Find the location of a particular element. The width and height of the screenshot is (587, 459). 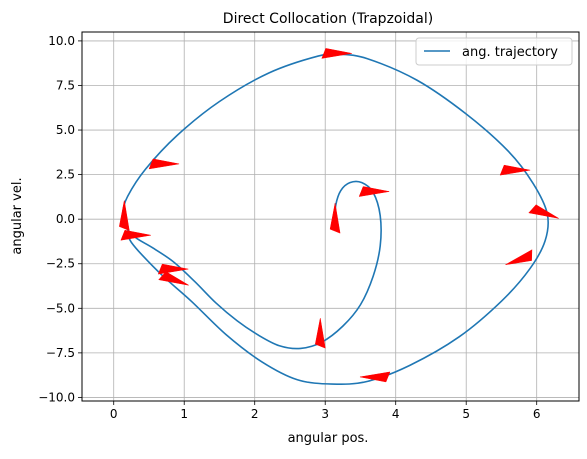

x-axis-label: angular pos. is located at coordinates (328, 438).